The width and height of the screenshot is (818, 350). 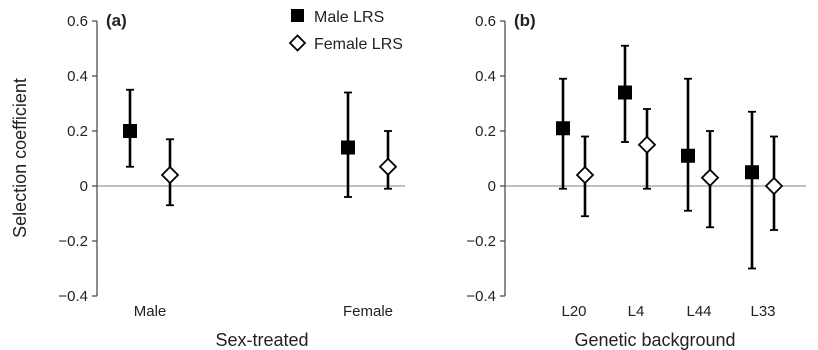 What do you see at coordinates (349, 17) in the screenshot?
I see `legend-label-male-lrs: Male LRS` at bounding box center [349, 17].